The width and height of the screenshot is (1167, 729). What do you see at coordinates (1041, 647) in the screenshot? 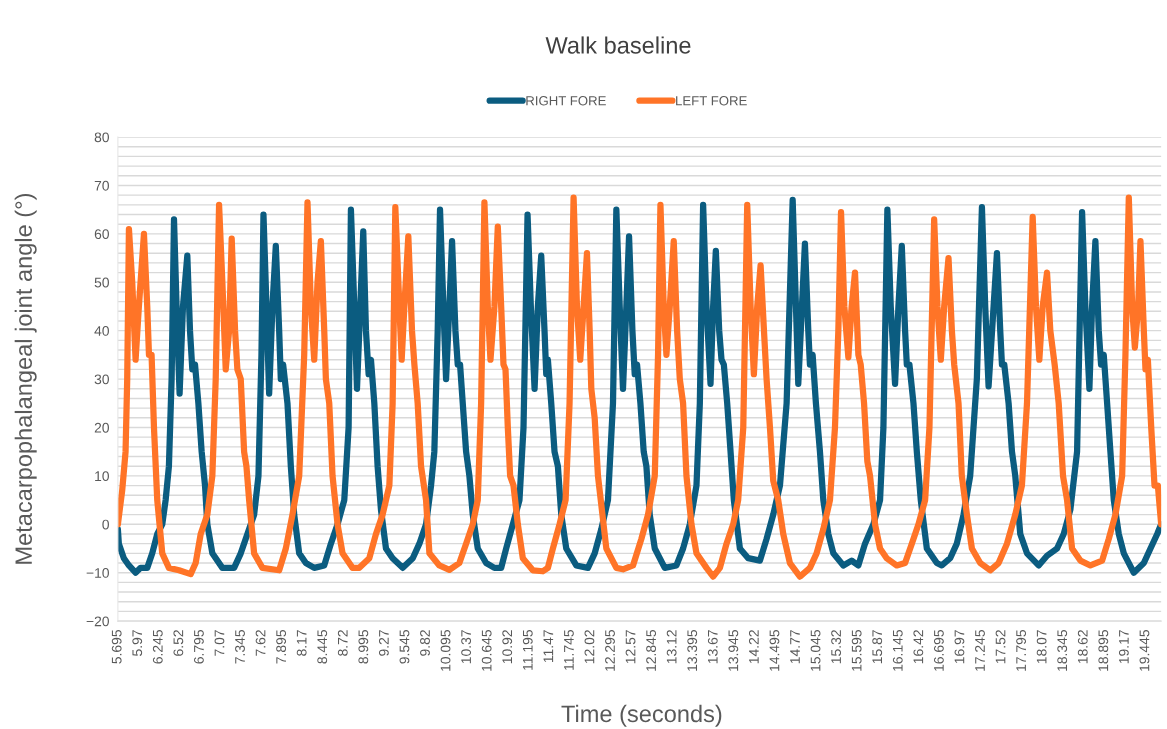
I see `x-tick-label: 18.07` at bounding box center [1041, 647].